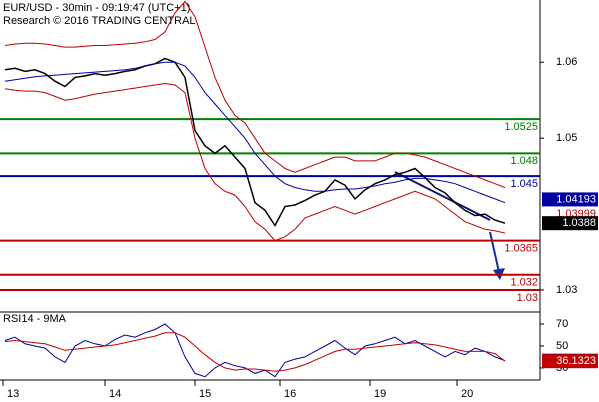 Image resolution: width=599 pixels, height=402 pixels. I want to click on level-label: 1.048, so click(524, 161).